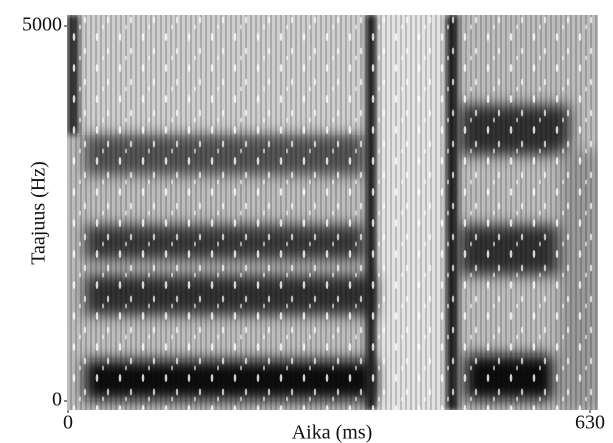 The image size is (613, 443). I want to click on x-tick-label: 630, so click(590, 423).